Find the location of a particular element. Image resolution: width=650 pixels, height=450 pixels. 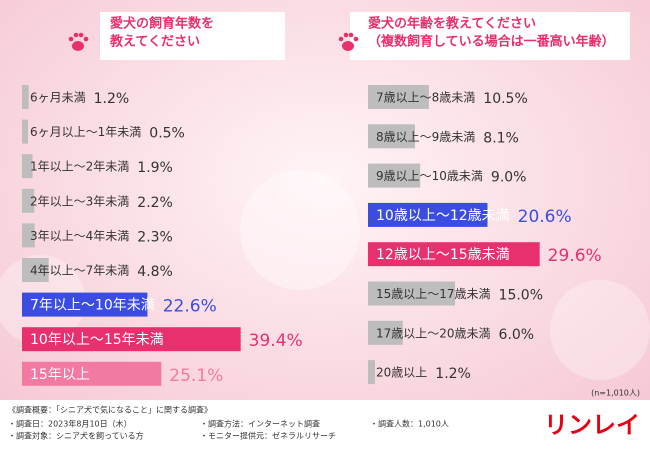

footer-panel is located at coordinates (325, 425).